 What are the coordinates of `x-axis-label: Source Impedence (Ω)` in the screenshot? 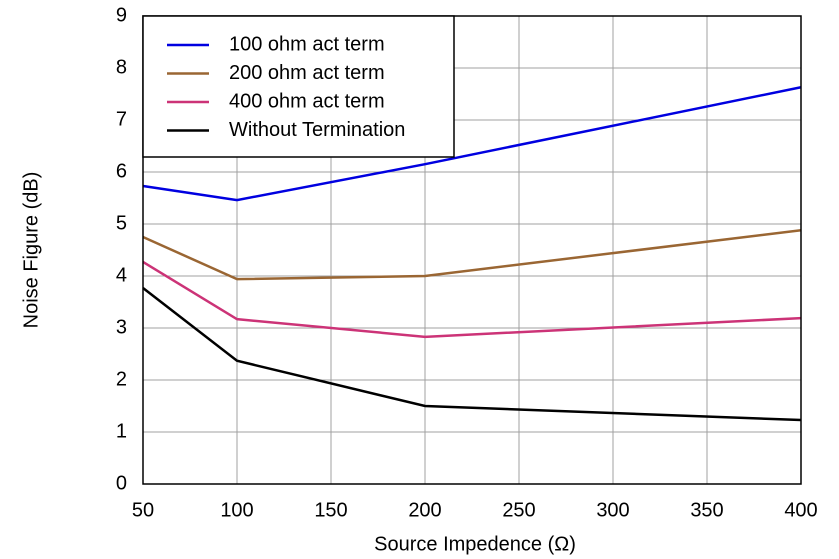 It's located at (475, 544).